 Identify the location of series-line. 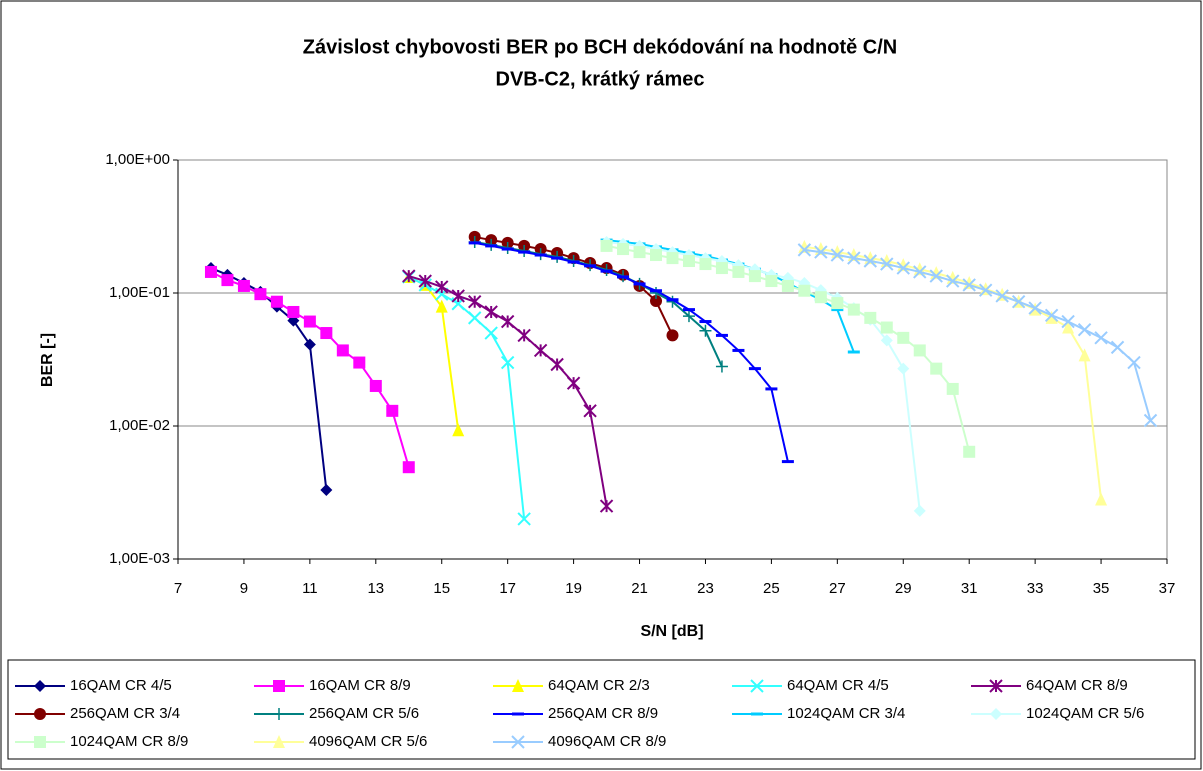
(978, 334).